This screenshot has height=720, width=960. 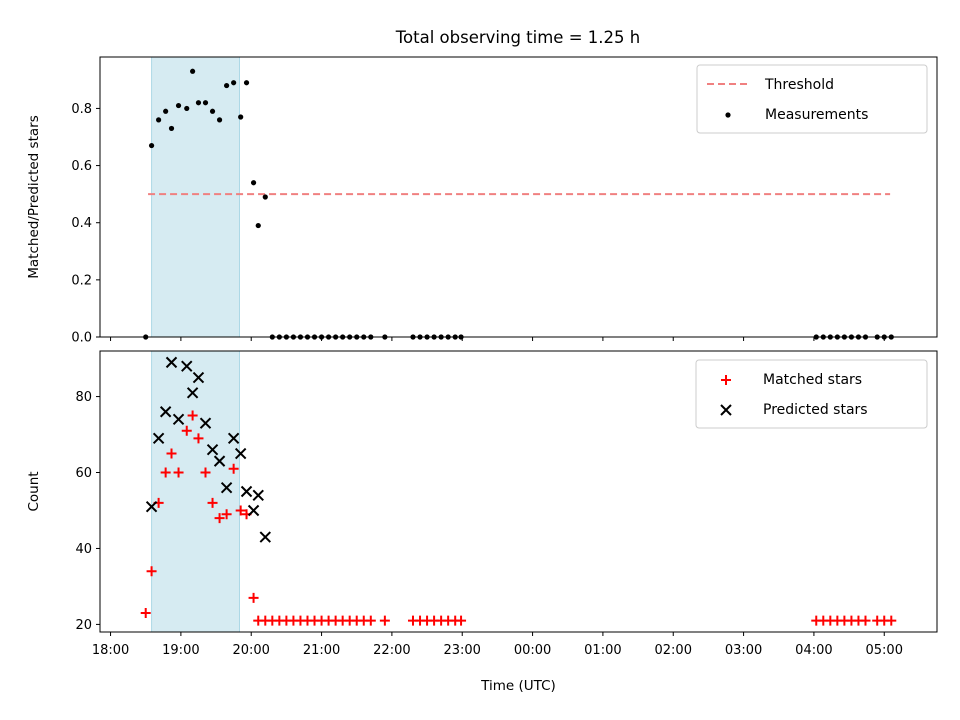 I want to click on x-tick-label: 01:00, so click(x=602, y=650).